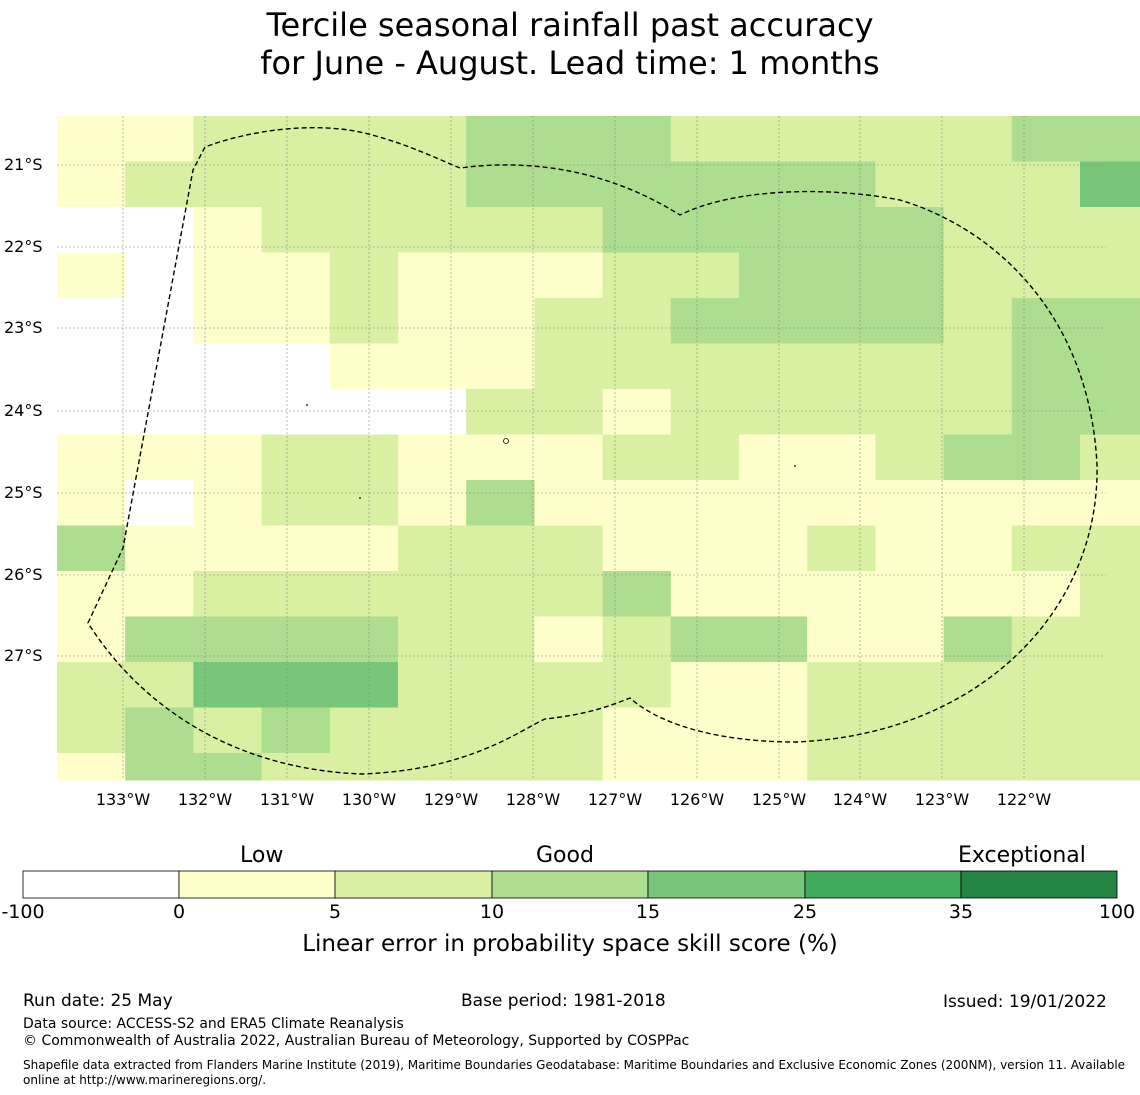 This screenshot has width=1140, height=1095. Describe the element at coordinates (335, 912) in the screenshot. I see `colorbar-tick-label: 5` at that location.